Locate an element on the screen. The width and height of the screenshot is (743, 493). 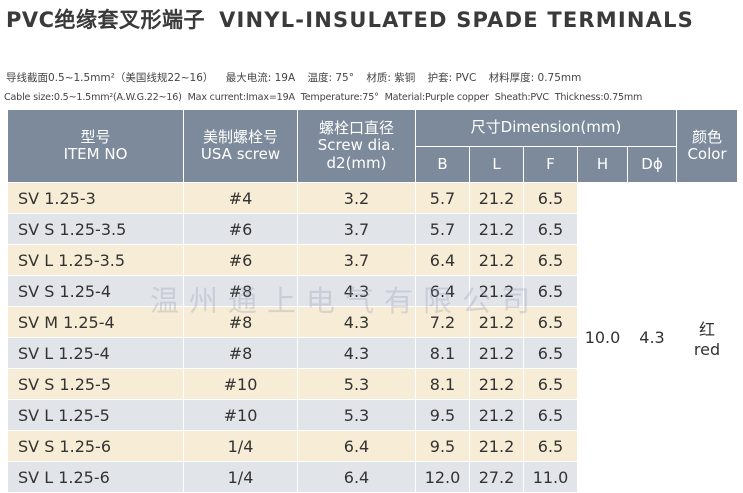
table-row: SV L 1.25-5 #10 5.3 9.5 21.2 6.5 is located at coordinates (372, 415).